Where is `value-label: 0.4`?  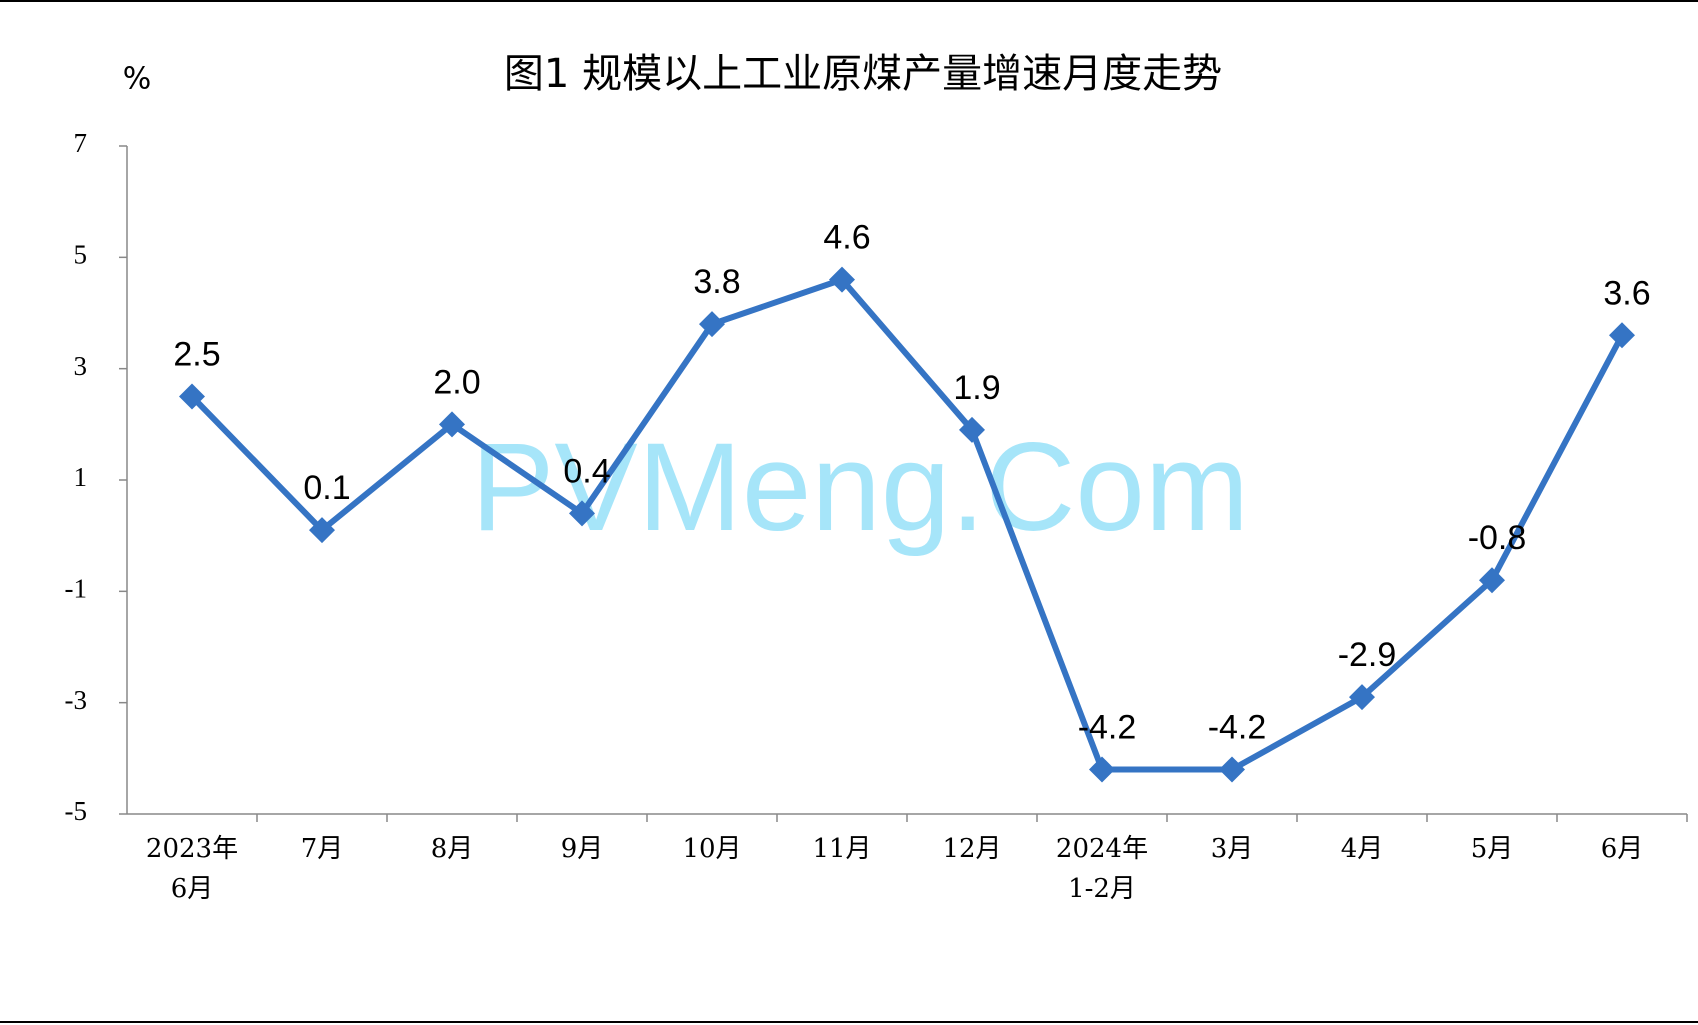
value-label: 0.4 is located at coordinates (586, 471).